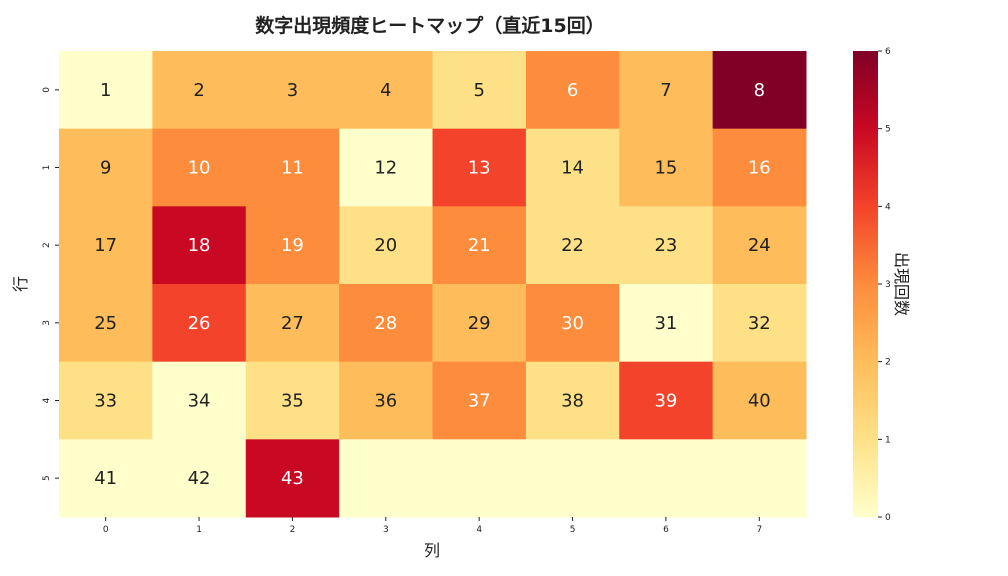  I want to click on x-tick-label: 1, so click(199, 530).